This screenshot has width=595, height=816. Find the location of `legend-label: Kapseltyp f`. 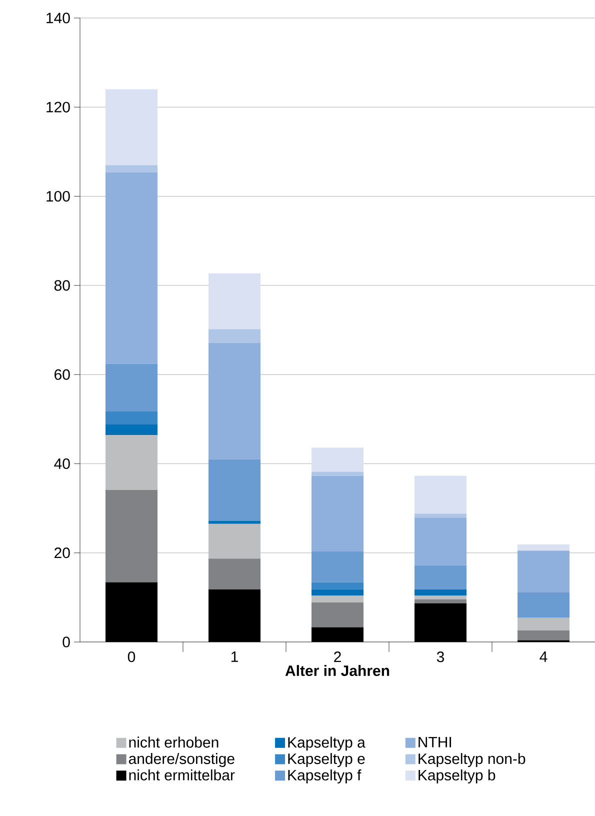

legend-label: Kapseltyp f is located at coordinates (325, 776).